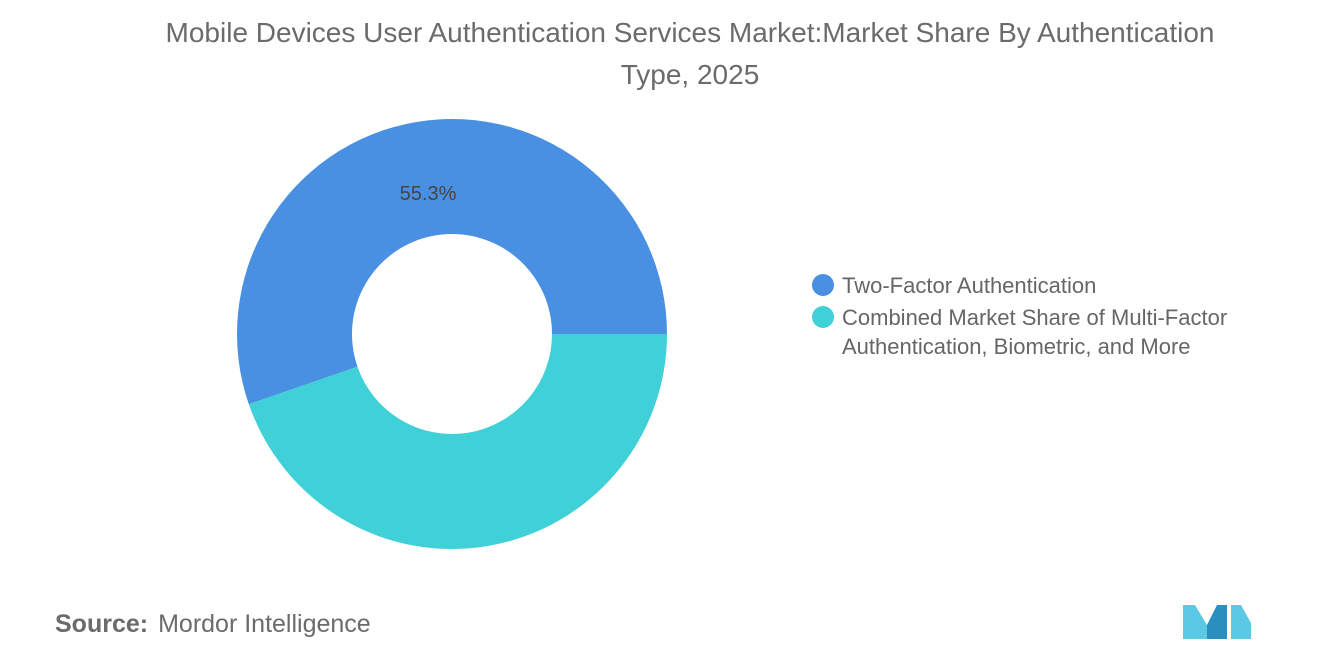  Describe the element at coordinates (969, 285) in the screenshot. I see `legend-label-two-factor: Two-Factor Authentication` at that location.